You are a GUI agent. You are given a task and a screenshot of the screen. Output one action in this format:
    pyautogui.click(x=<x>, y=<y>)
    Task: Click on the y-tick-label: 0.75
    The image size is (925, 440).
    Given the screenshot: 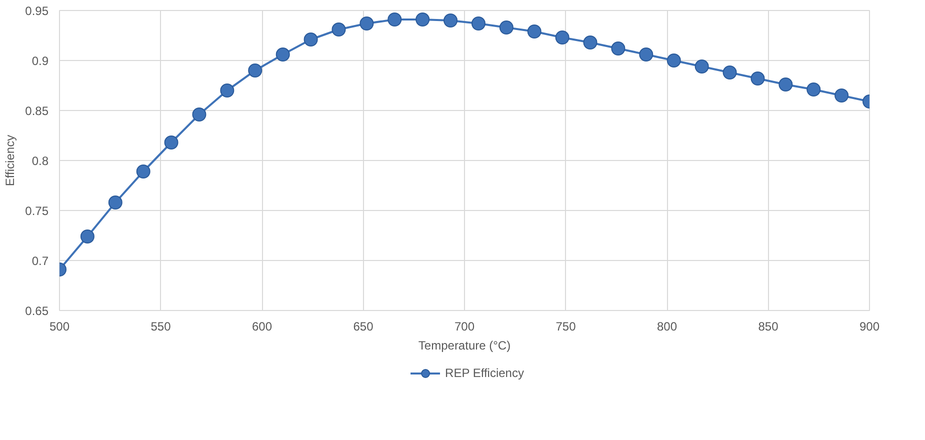 What is the action you would take?
    pyautogui.click(x=37, y=211)
    